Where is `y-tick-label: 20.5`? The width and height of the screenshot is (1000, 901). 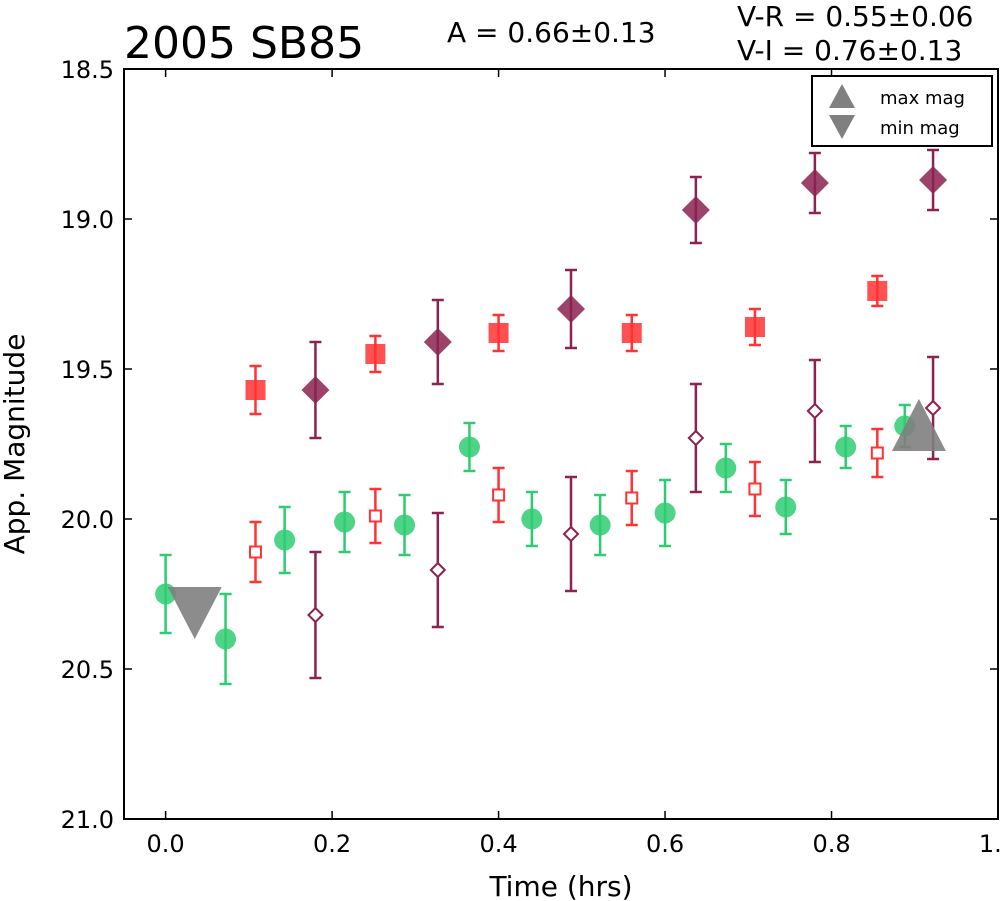
y-tick-label: 20.5 is located at coordinates (87, 670).